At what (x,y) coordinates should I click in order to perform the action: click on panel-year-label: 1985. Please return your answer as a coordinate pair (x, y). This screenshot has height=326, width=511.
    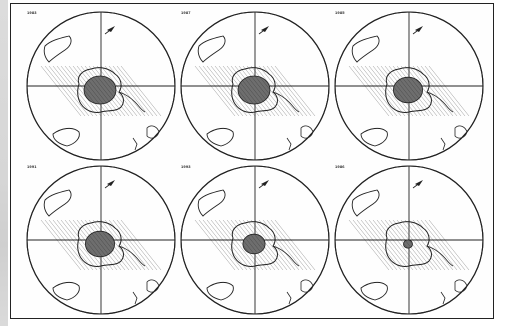
    Looking at the image, I should click on (340, 12).